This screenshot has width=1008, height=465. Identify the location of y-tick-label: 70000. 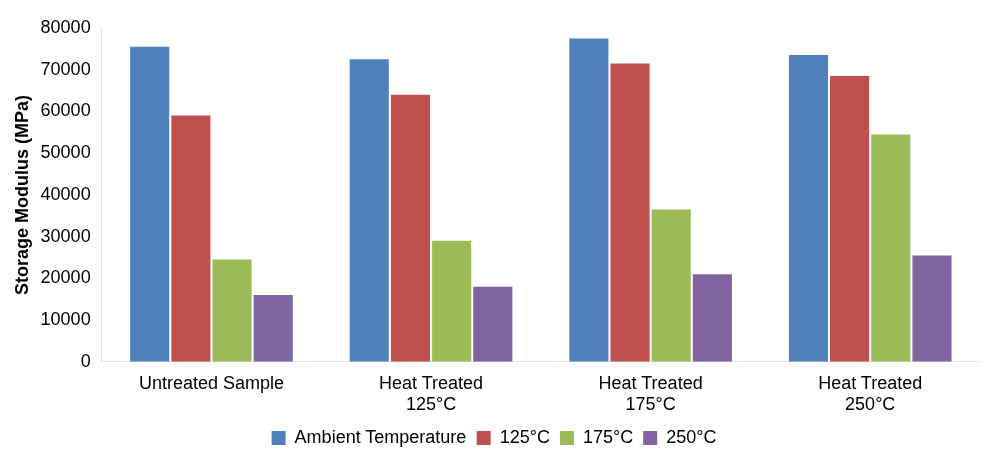
(65, 68).